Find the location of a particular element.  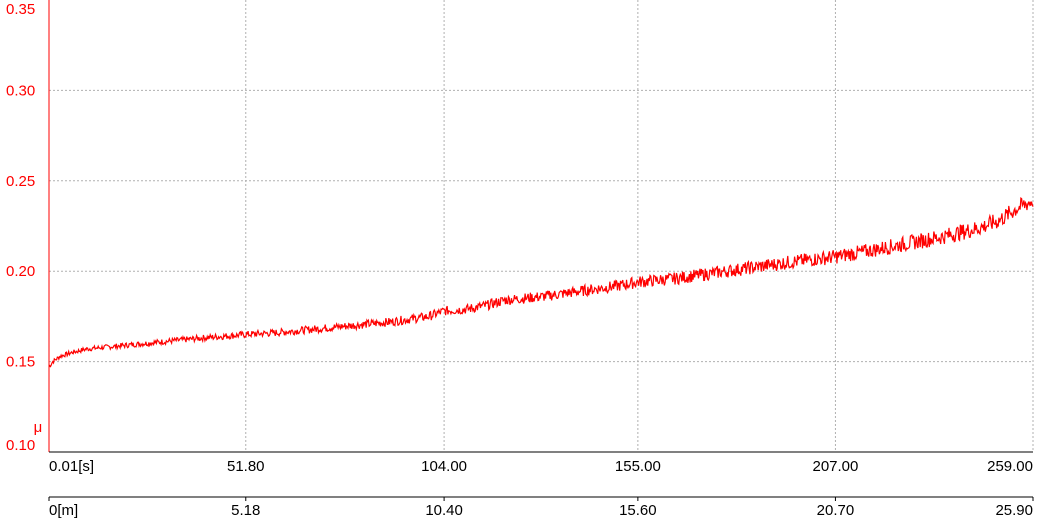

y-tick-label: 0.35 is located at coordinates (20, 9).